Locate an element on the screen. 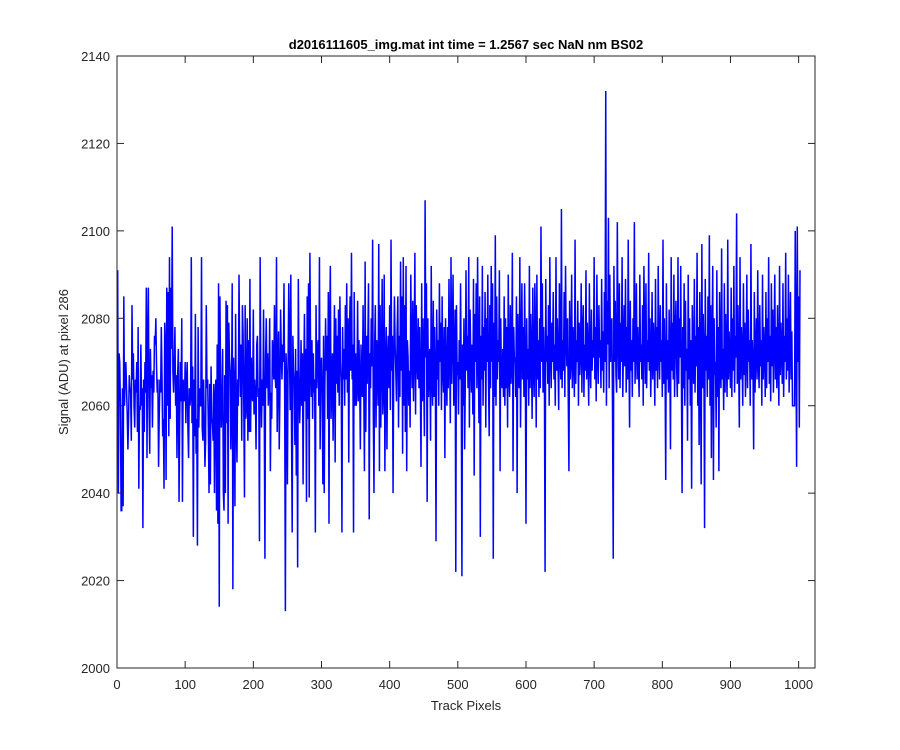 The height and width of the screenshot is (750, 900). x-tick-label: 200 is located at coordinates (253, 684).